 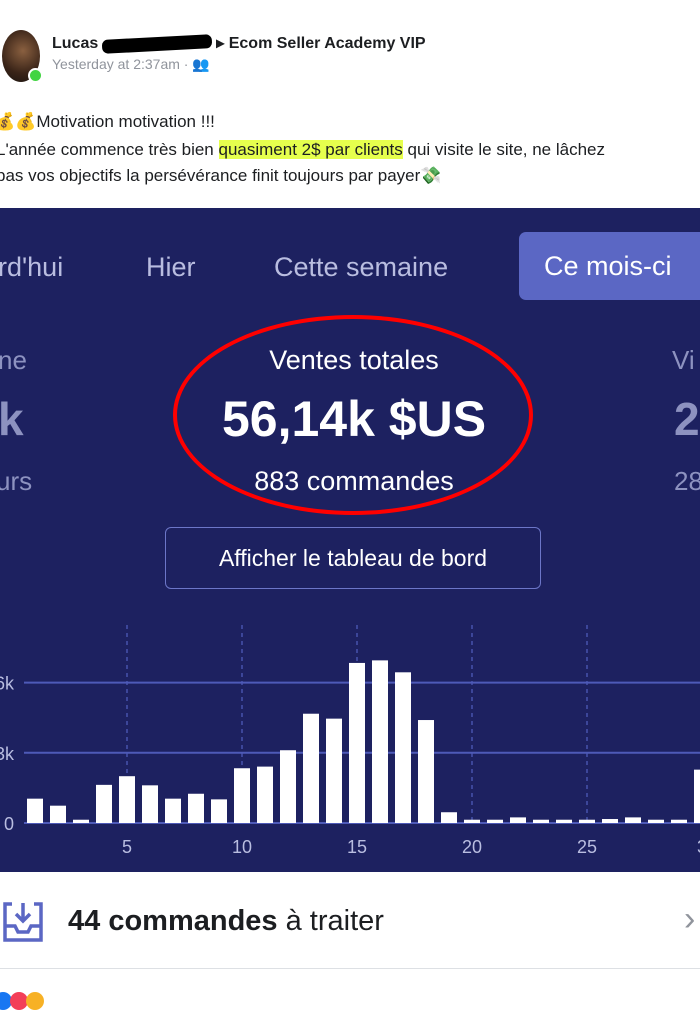 I want to click on show-dashboard-button: Afficher le tableau de bord, so click(x=353, y=558).